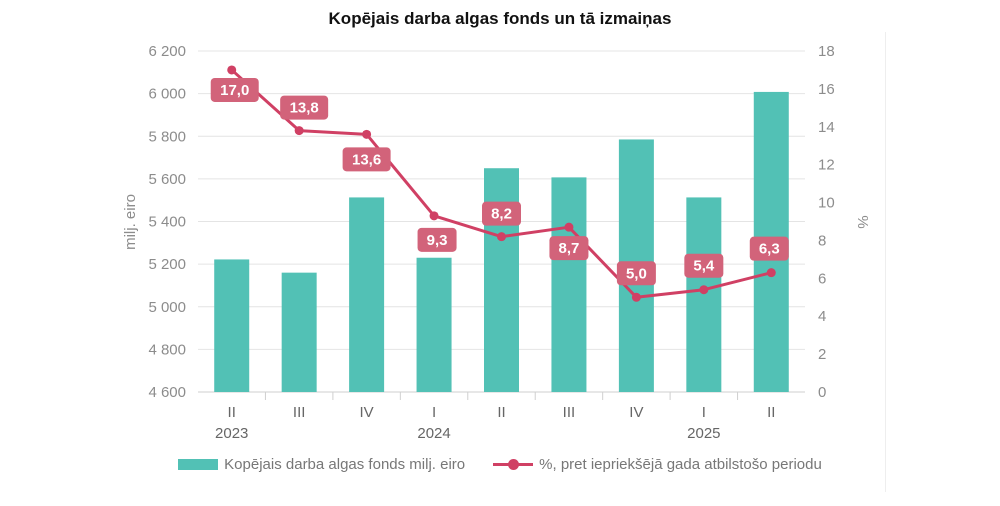 The image size is (1000, 506). I want to click on right-axis-tick-label: 6, so click(822, 278).